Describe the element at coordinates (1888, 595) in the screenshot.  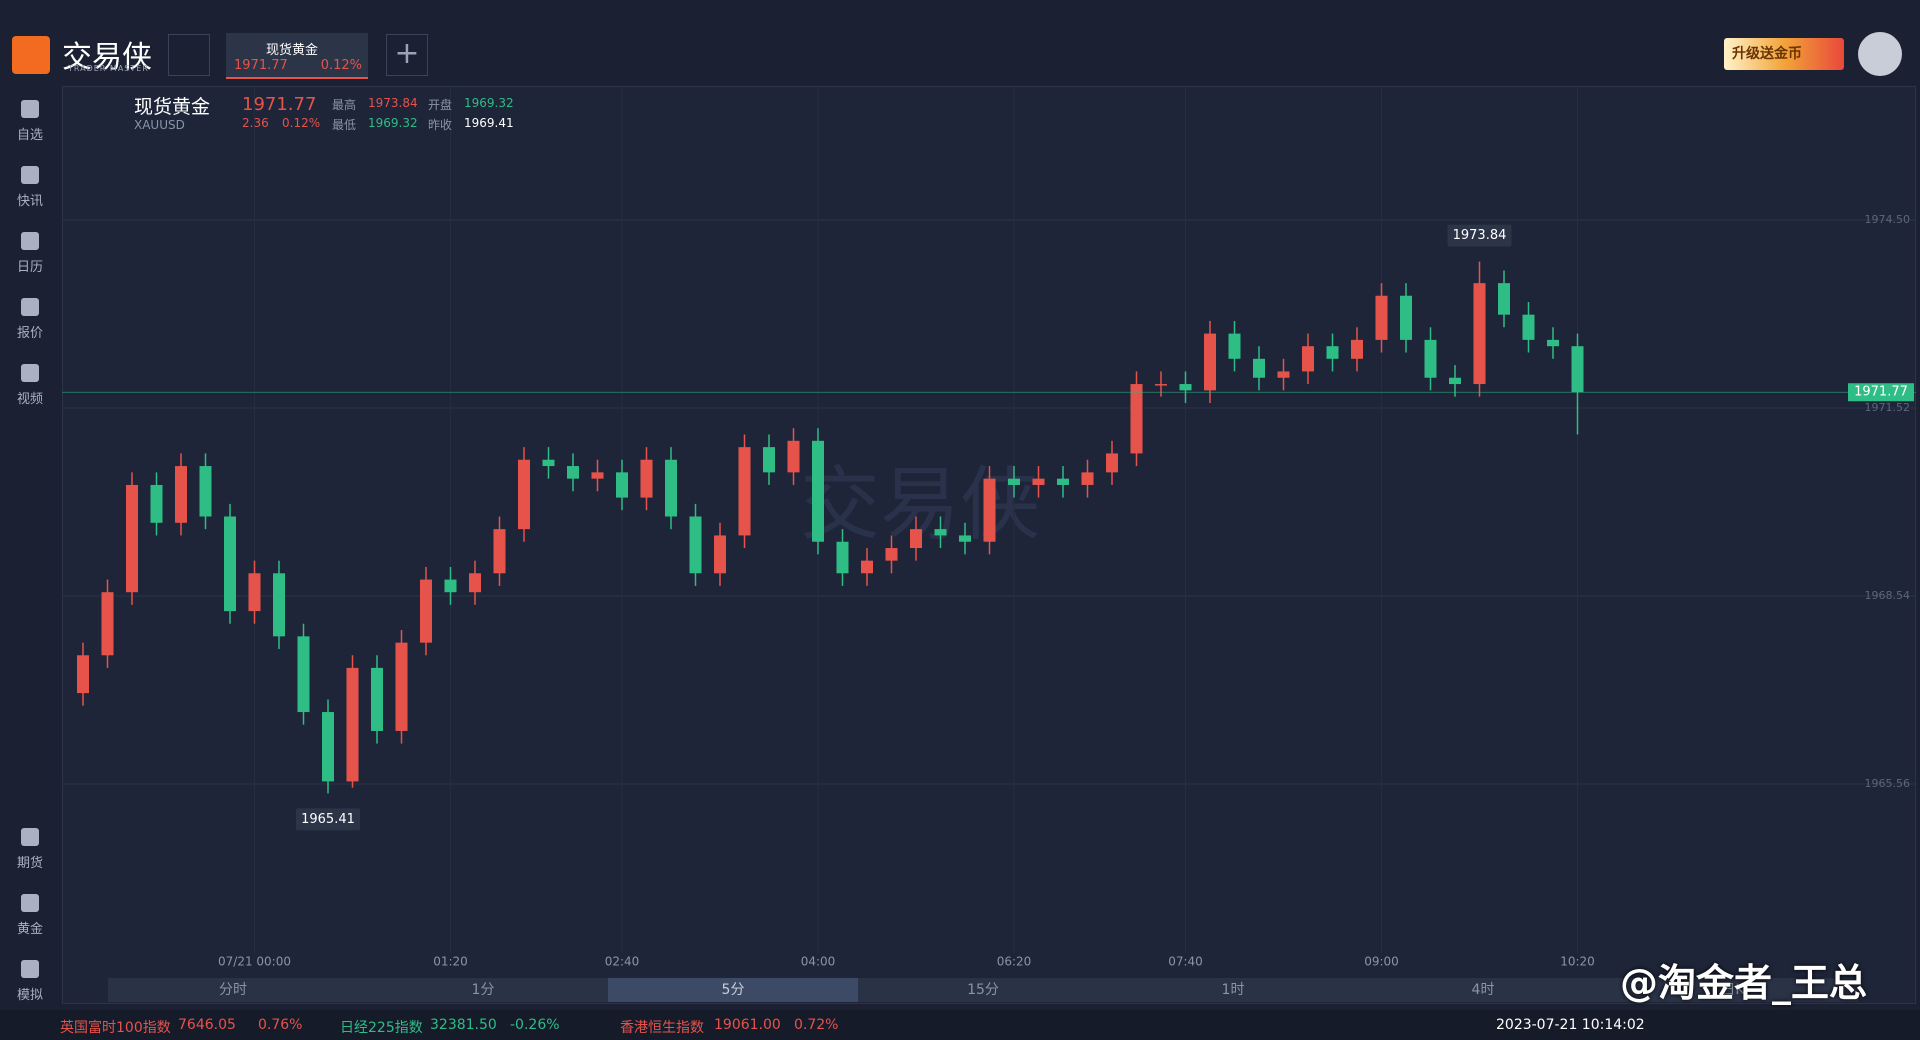
I see `y-tick-label: 1968.54` at that location.